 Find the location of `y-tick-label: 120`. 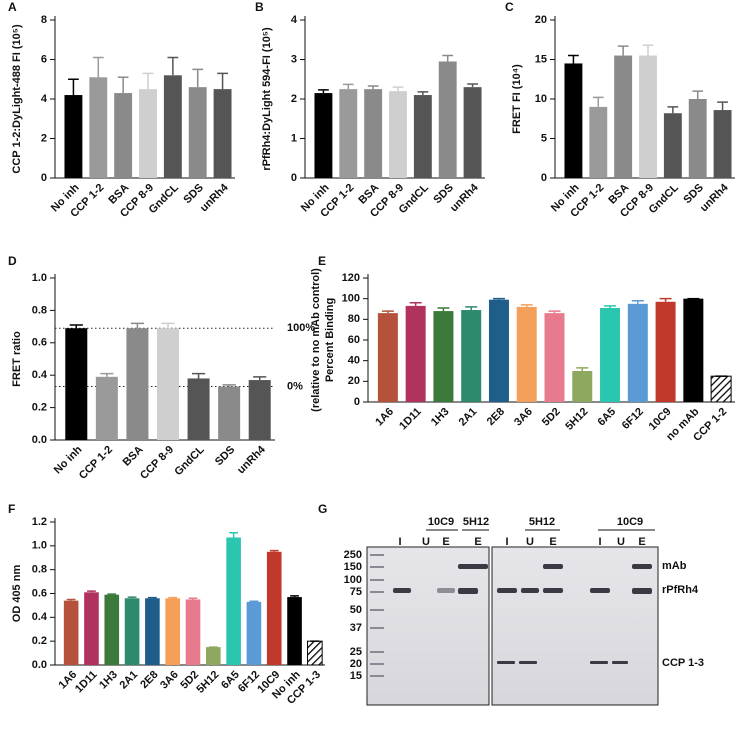

y-tick-label: 120 is located at coordinates (351, 278).